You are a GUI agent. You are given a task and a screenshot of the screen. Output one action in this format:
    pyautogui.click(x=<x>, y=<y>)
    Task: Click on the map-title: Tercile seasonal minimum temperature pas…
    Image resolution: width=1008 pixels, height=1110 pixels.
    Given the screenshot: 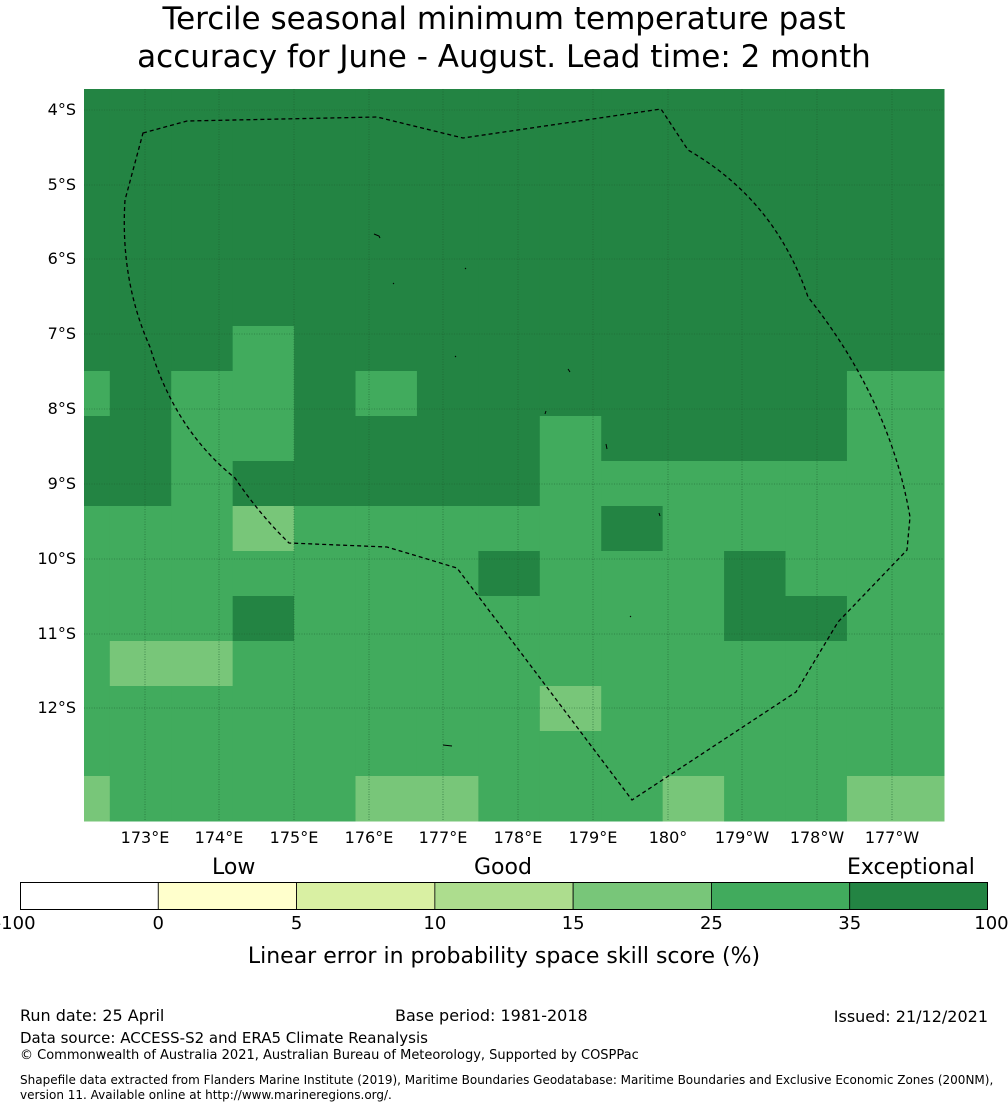 What is the action you would take?
    pyautogui.click(x=504, y=38)
    